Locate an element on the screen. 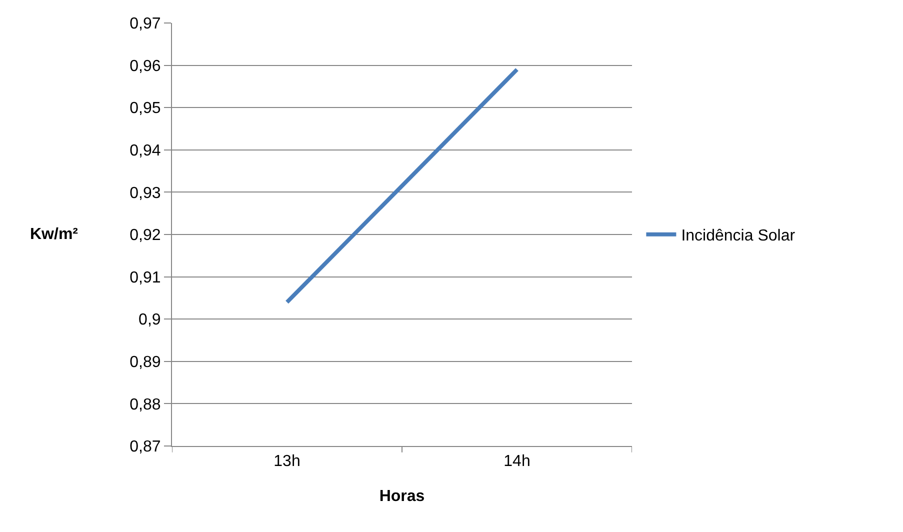  y-tick-label: 0,97 is located at coordinates (145, 24).